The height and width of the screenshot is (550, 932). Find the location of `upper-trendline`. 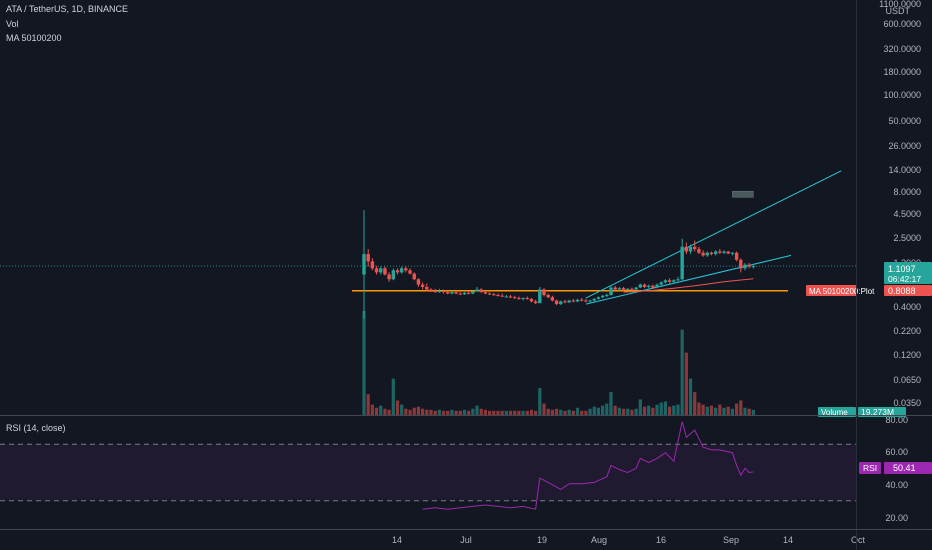

upper-trendline is located at coordinates (713, 234).